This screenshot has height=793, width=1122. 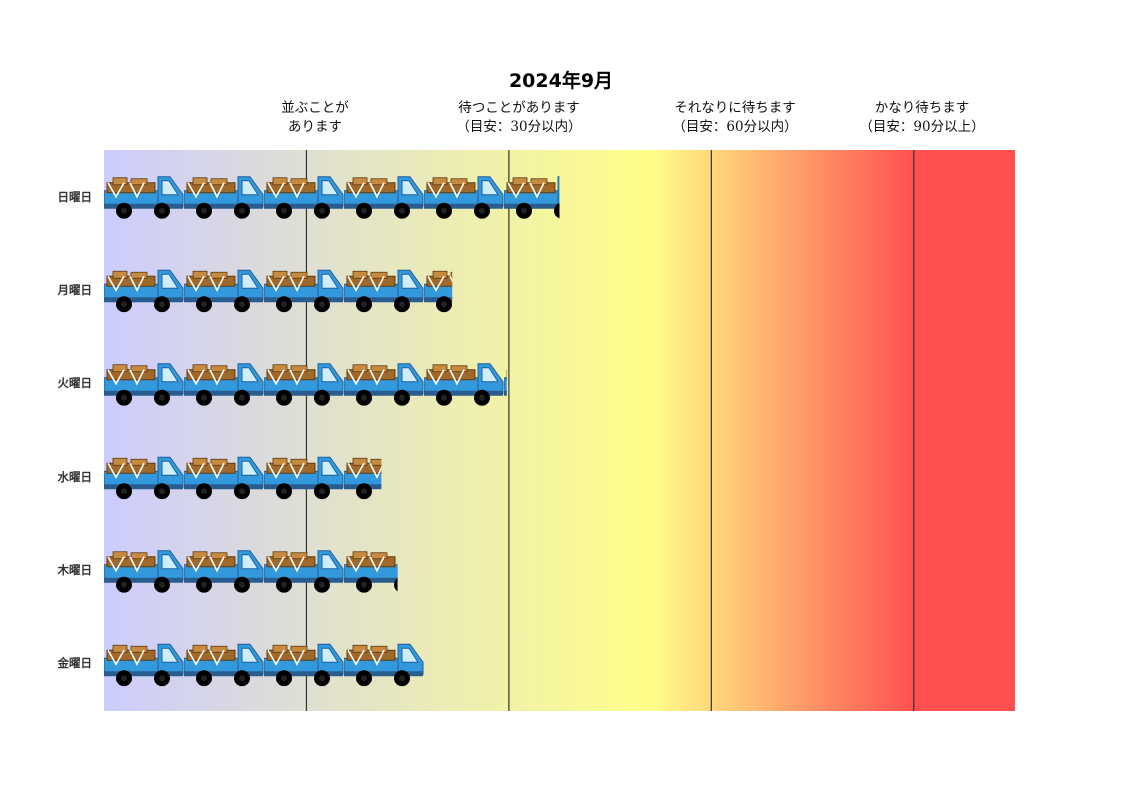 I want to click on level-label-line-up: 並ぶことが あります, so click(x=315, y=118).